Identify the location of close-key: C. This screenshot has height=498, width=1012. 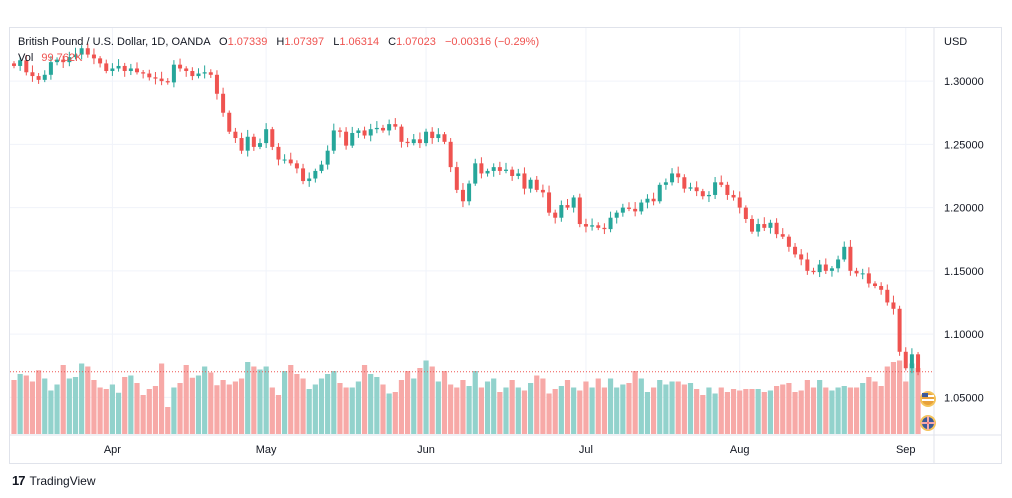
(392, 42).